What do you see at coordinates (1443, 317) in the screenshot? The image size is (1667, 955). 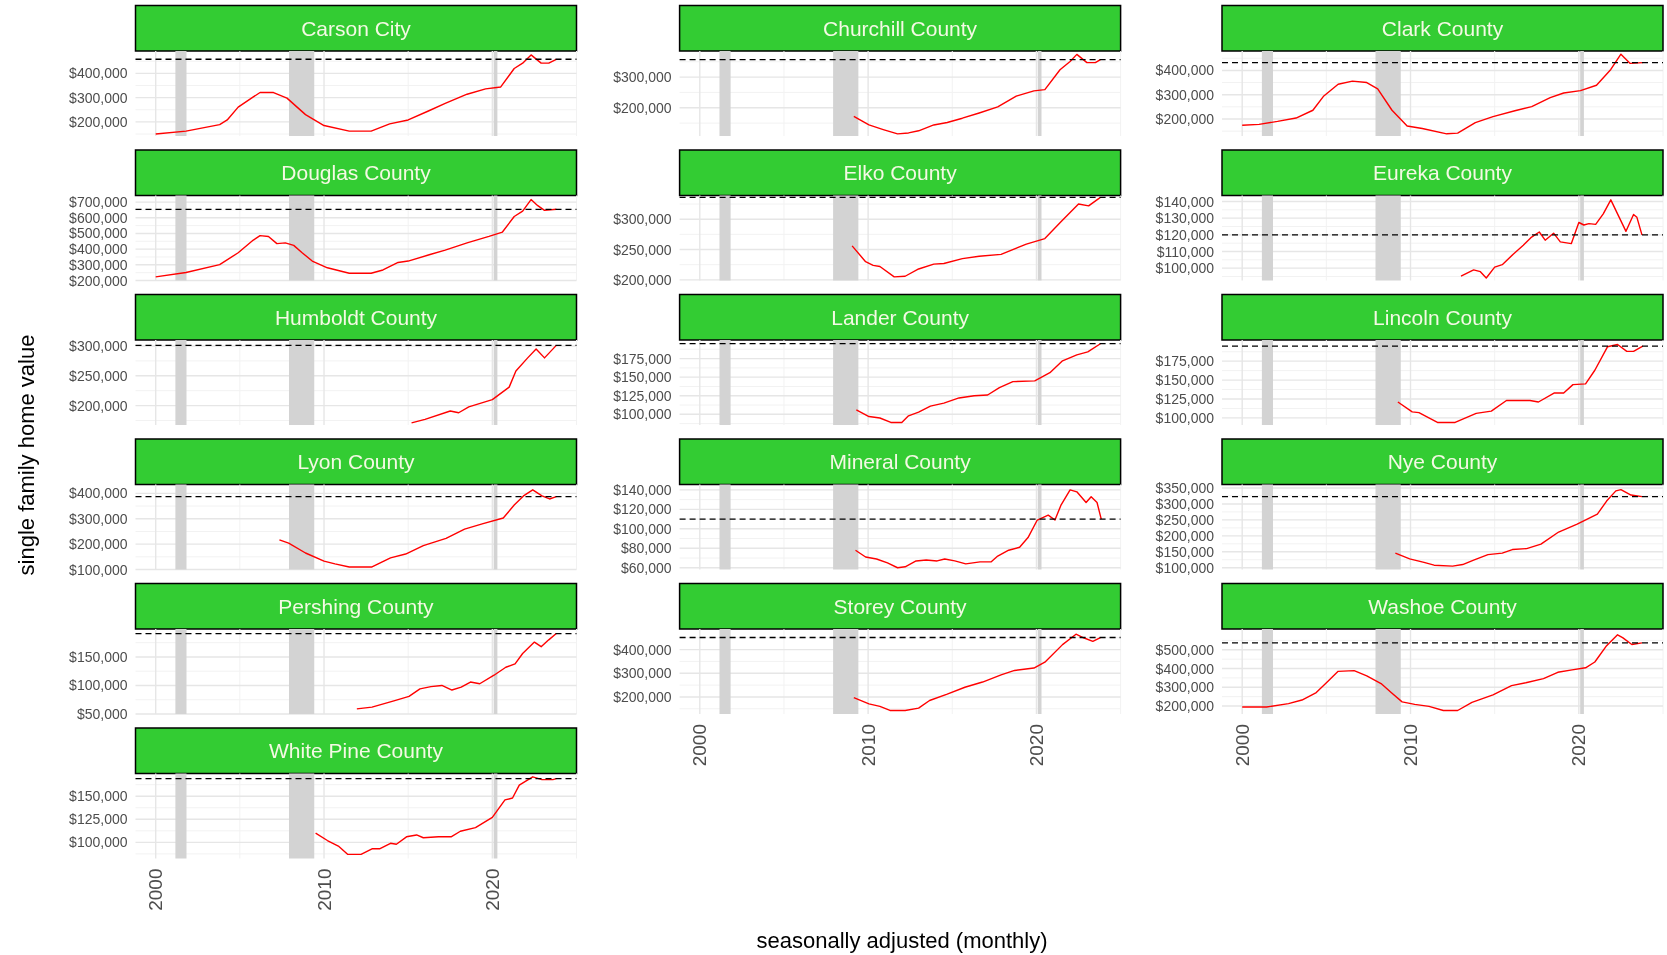 I see `chart-title: Lincoln County` at bounding box center [1443, 317].